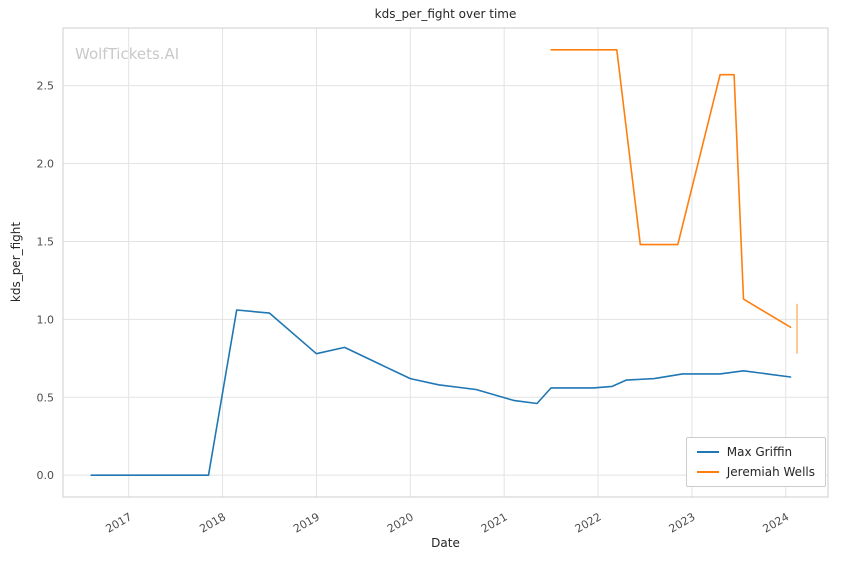 The width and height of the screenshot is (844, 561). What do you see at coordinates (682, 522) in the screenshot?
I see `x-tick-label: 2023` at bounding box center [682, 522].